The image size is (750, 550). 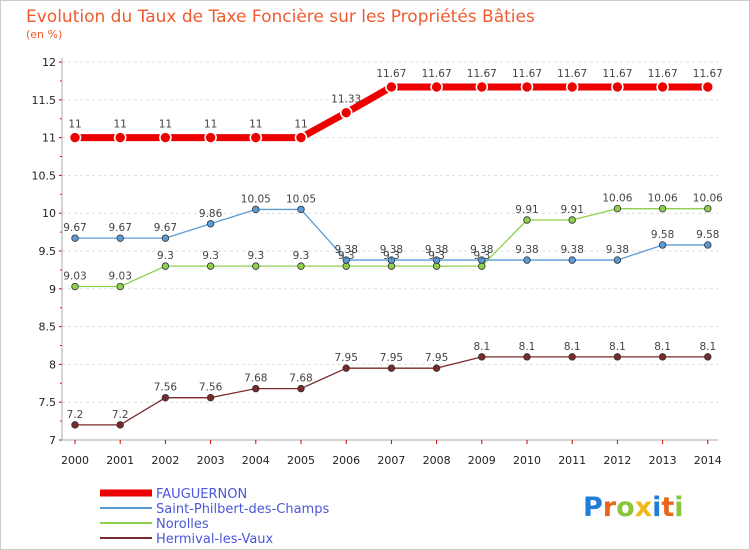 What do you see at coordinates (48, 402) in the screenshot?
I see `y-tick-label: 7.5` at bounding box center [48, 402].